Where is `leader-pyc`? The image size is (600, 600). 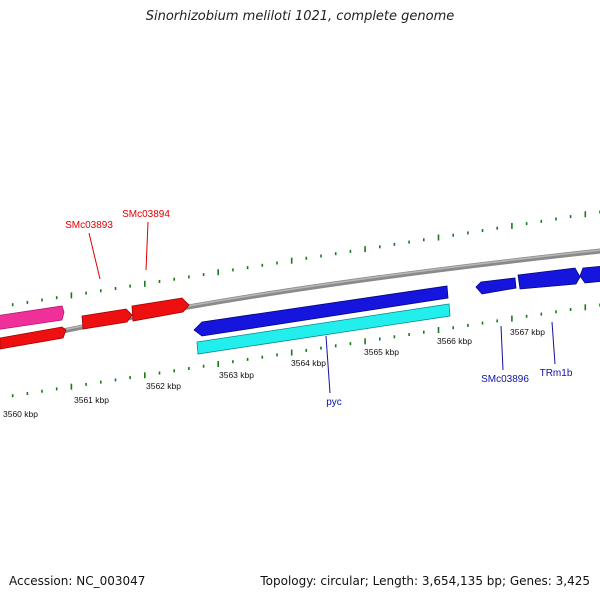 leader-pyc is located at coordinates (328, 364).